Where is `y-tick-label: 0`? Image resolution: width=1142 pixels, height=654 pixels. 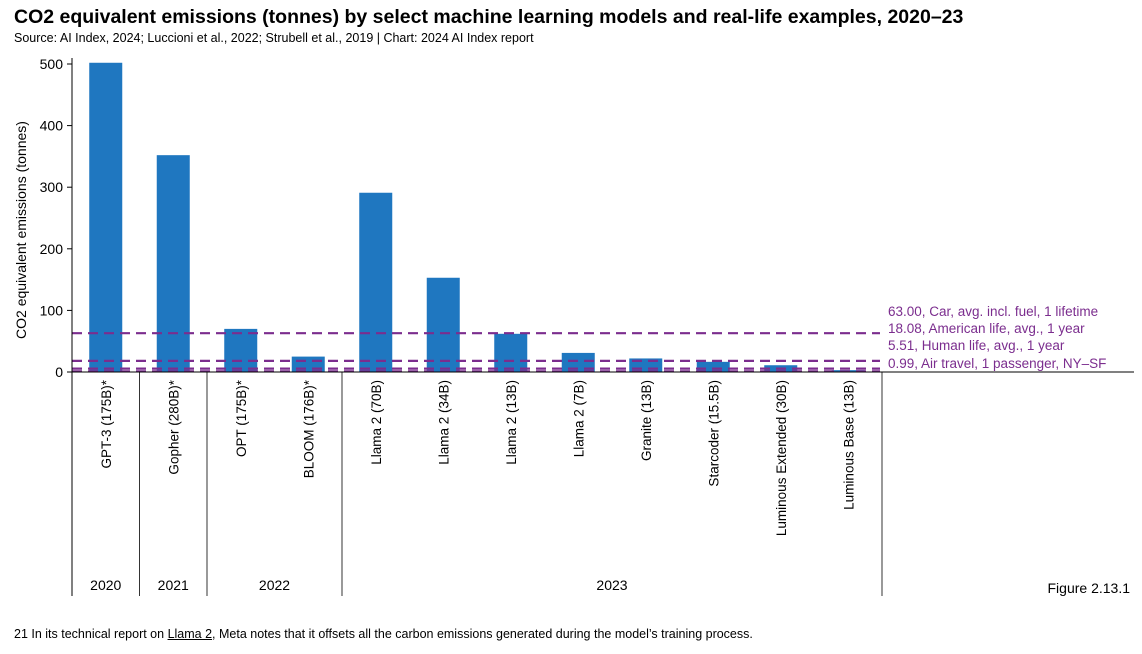 y-tick-label: 0 is located at coordinates (59, 372).